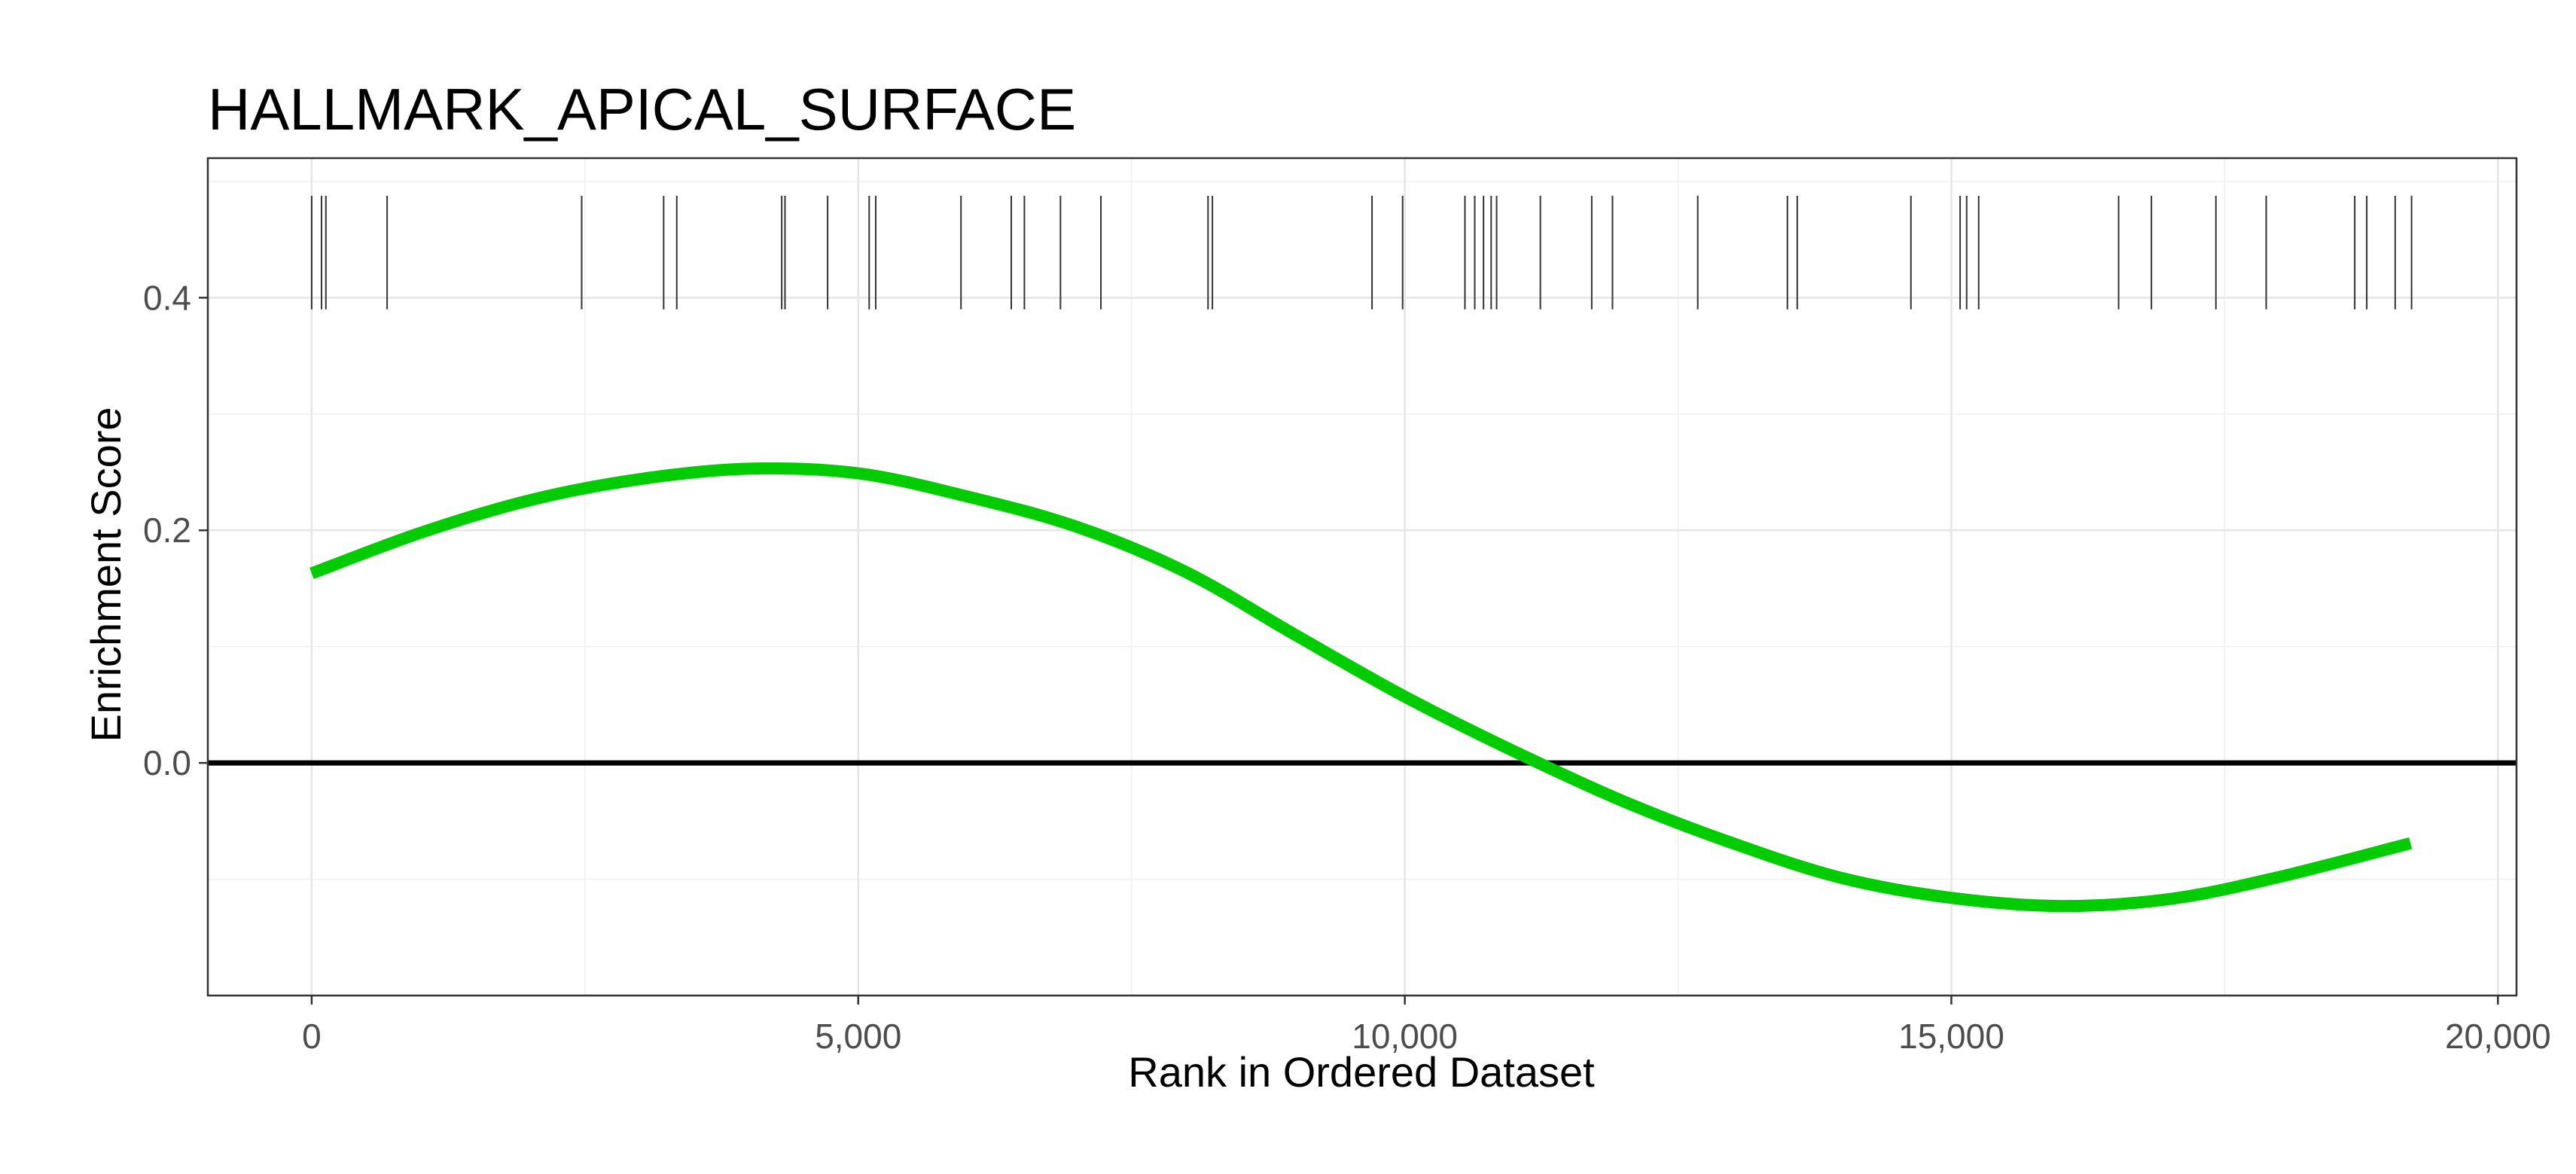  Describe the element at coordinates (106, 574) in the screenshot. I see `y-axis-label: Enrichment Score` at that location.